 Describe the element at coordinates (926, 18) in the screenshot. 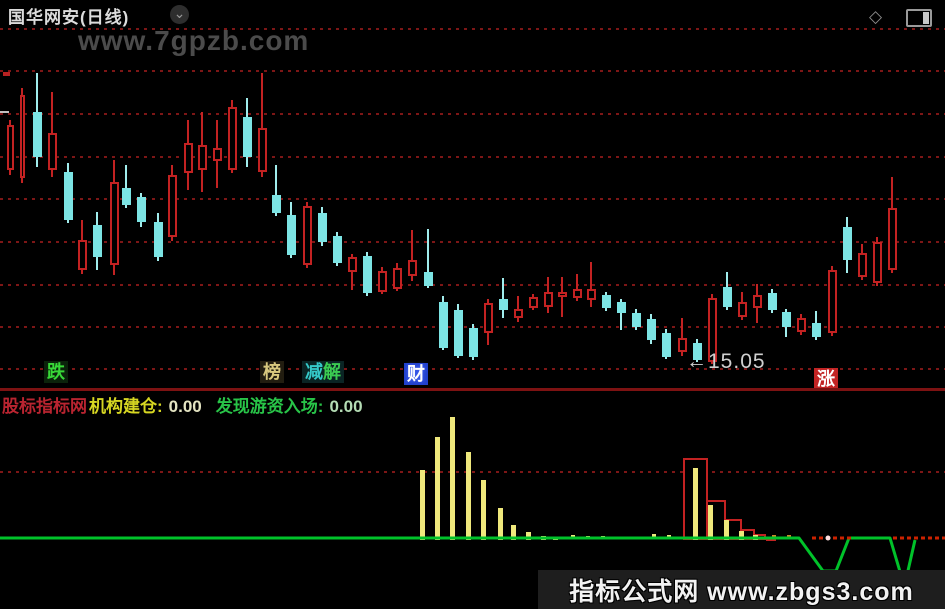

I see `window-mode-icon-bar` at that location.